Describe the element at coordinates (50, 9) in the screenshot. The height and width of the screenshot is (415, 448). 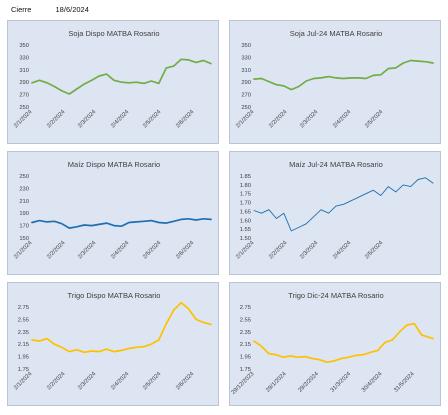
I see `header: Cierre 18/6/2024` at that location.